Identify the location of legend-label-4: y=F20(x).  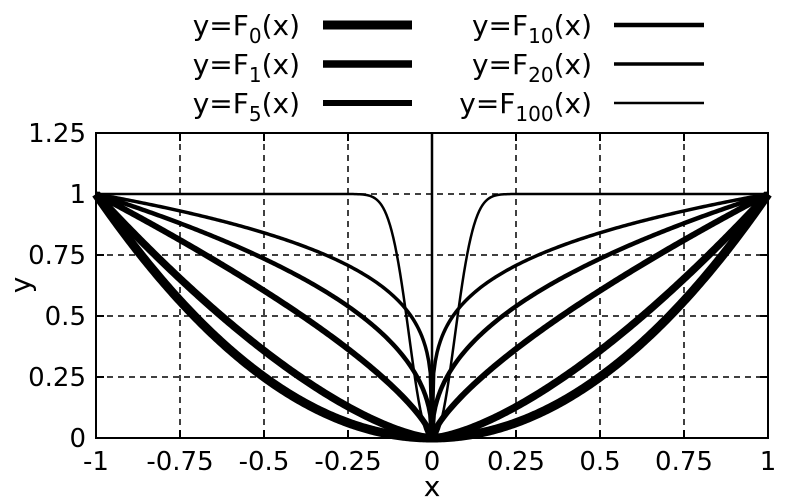
(532, 67).